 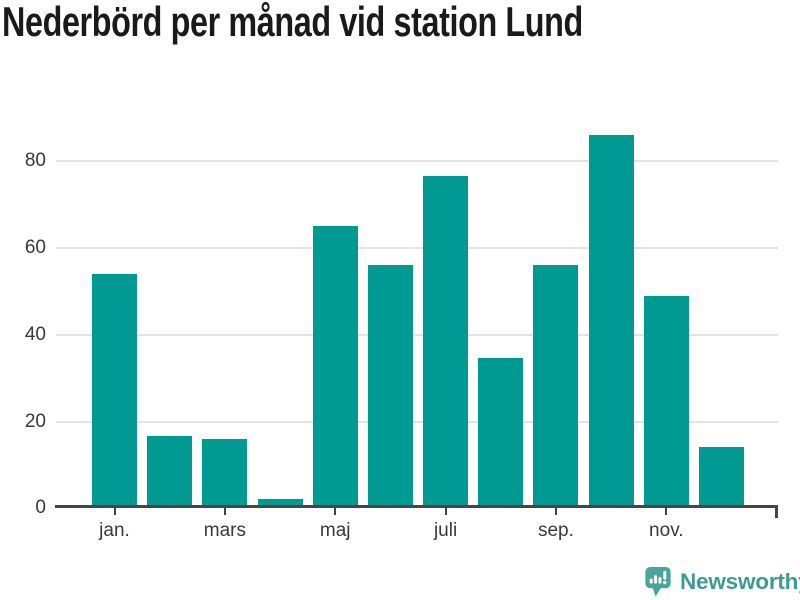 I want to click on x-tick-jan, so click(x=114, y=511).